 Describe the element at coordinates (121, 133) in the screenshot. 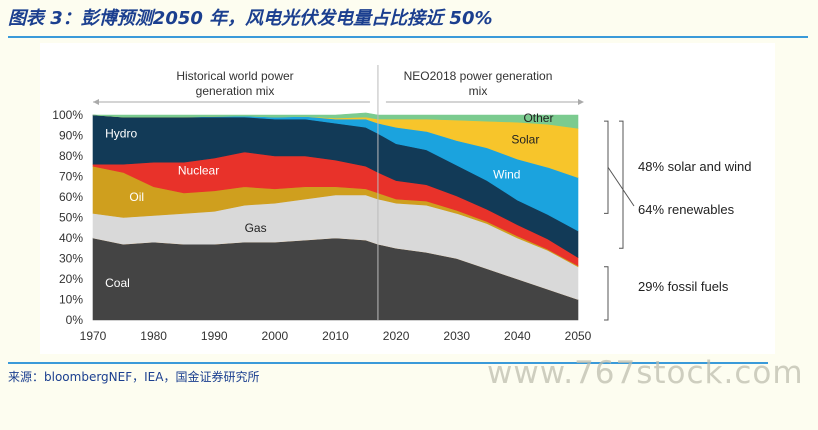

I see `series-label-hydro: Hydro` at that location.